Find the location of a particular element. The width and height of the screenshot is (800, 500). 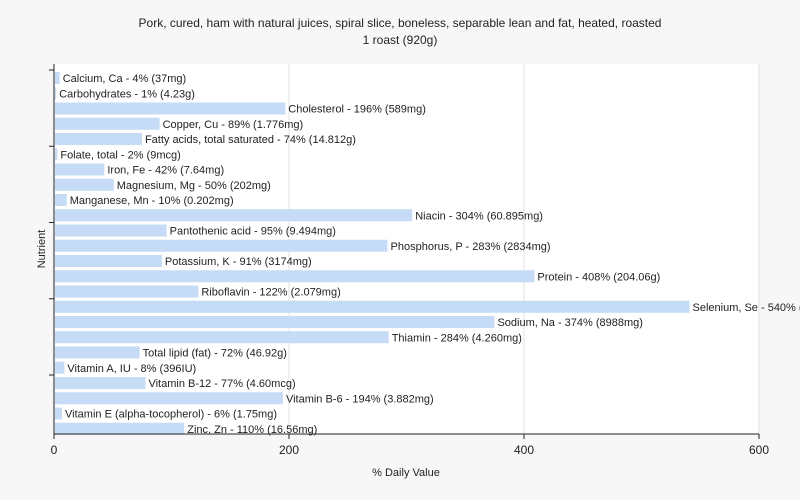

bar-label: Vitamin A, IU - 8% (396IU) is located at coordinates (131, 369).